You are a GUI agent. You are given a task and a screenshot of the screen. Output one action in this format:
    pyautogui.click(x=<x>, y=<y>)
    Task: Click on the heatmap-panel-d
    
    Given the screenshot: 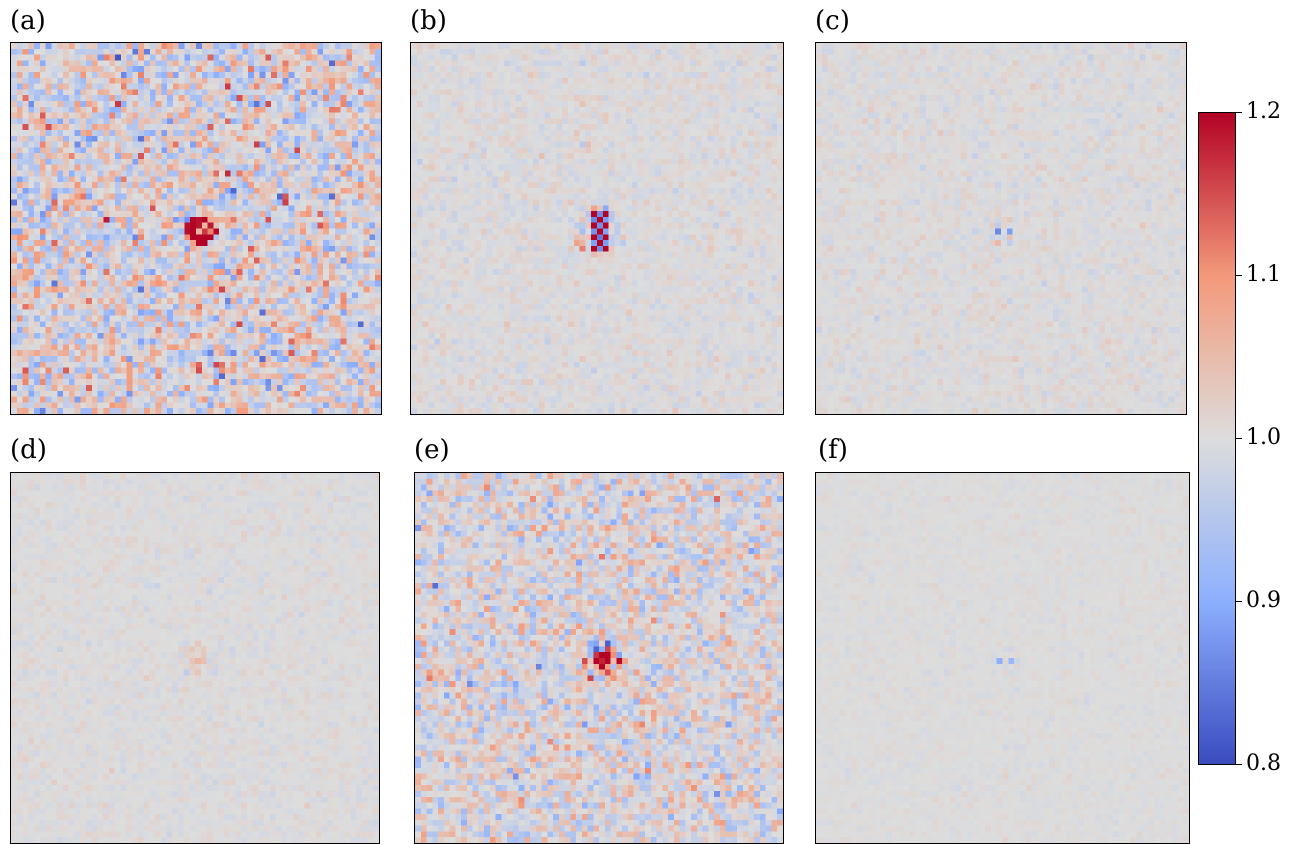 What is the action you would take?
    pyautogui.click(x=195, y=658)
    